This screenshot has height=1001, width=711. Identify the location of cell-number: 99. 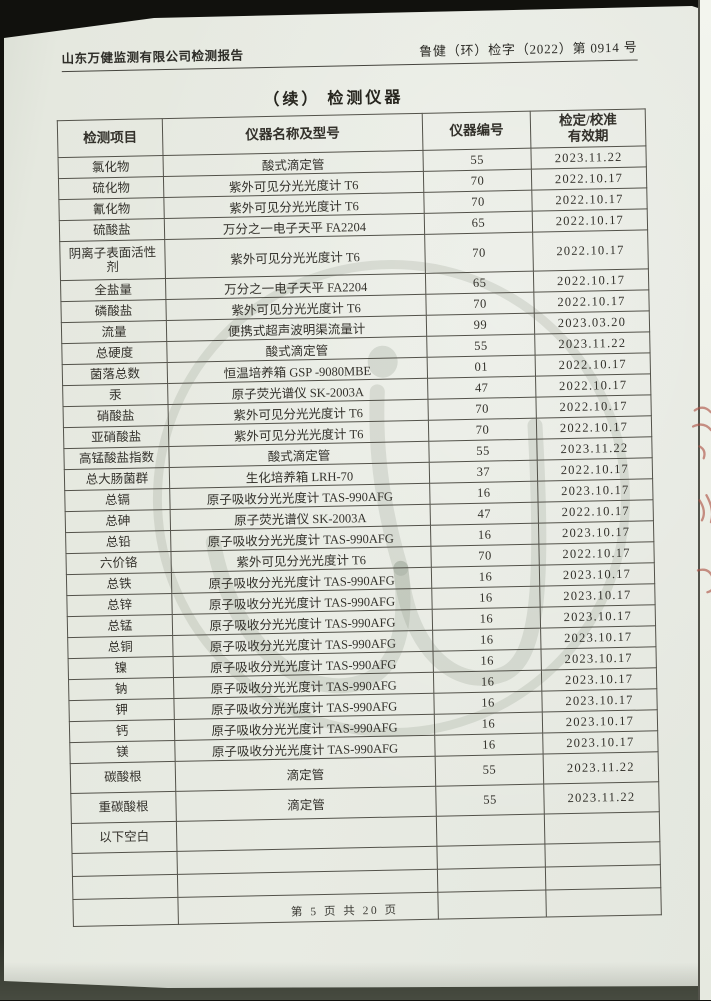
(480, 325).